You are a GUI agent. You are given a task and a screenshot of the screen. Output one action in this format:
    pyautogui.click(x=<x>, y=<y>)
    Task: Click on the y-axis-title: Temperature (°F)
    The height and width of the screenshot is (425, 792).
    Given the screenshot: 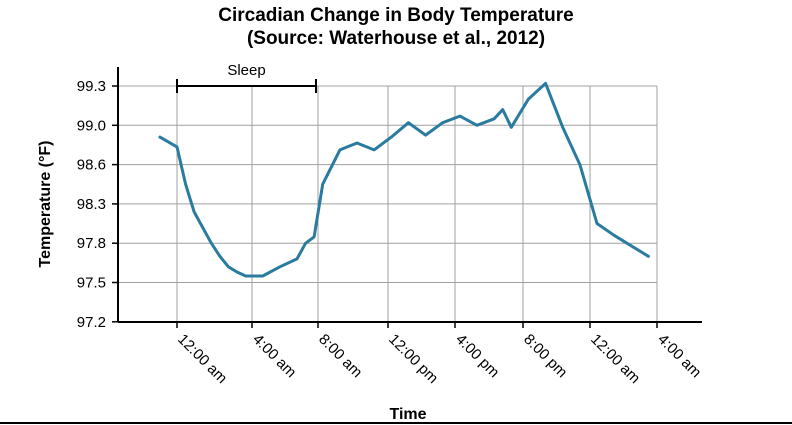 What is the action you would take?
    pyautogui.click(x=45, y=203)
    